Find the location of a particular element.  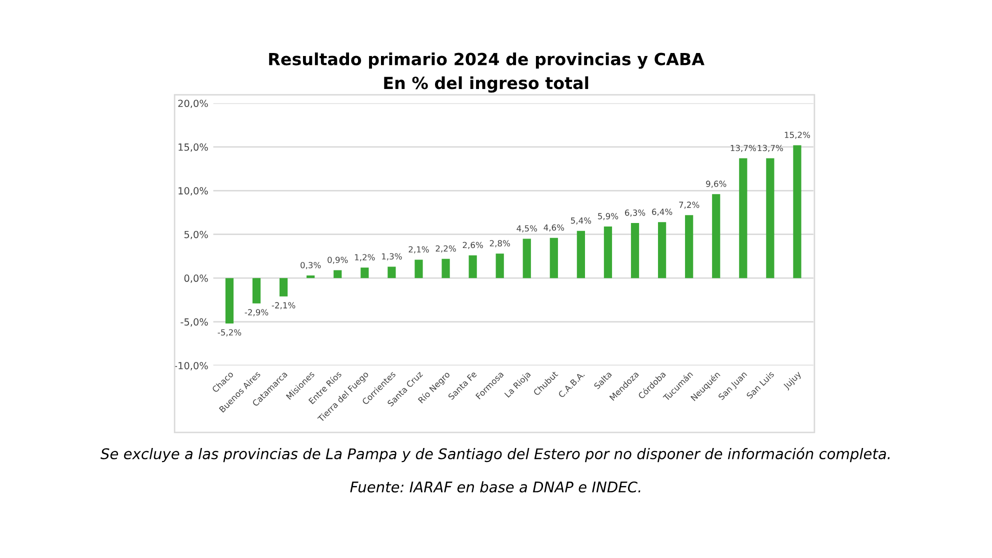

data-label: 5,4% is located at coordinates (581, 221).